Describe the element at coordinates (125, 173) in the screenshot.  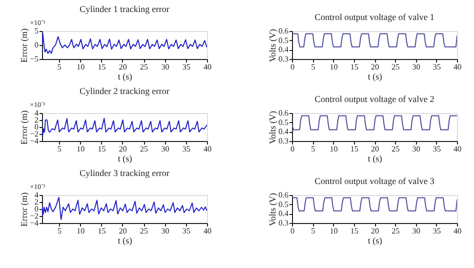
I see `chart-title: Cylinder 3 tracking error` at that location.